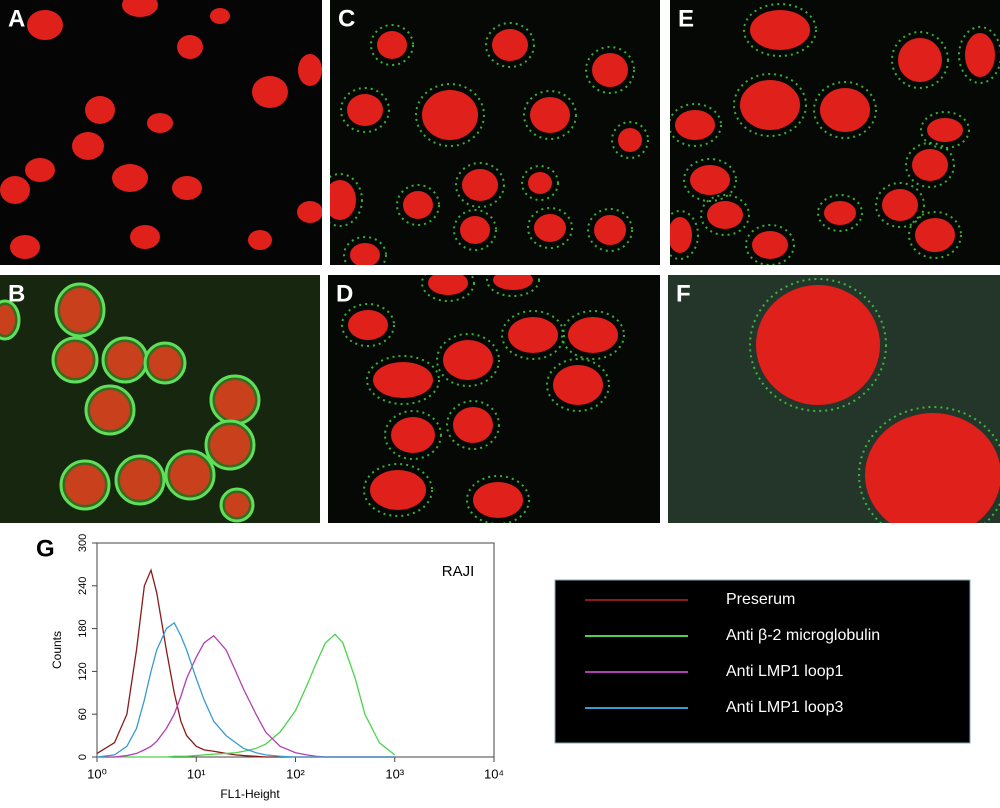 This screenshot has height=808, width=1000. I want to click on legend-label: Anti LMP1 loop3, so click(785, 707).